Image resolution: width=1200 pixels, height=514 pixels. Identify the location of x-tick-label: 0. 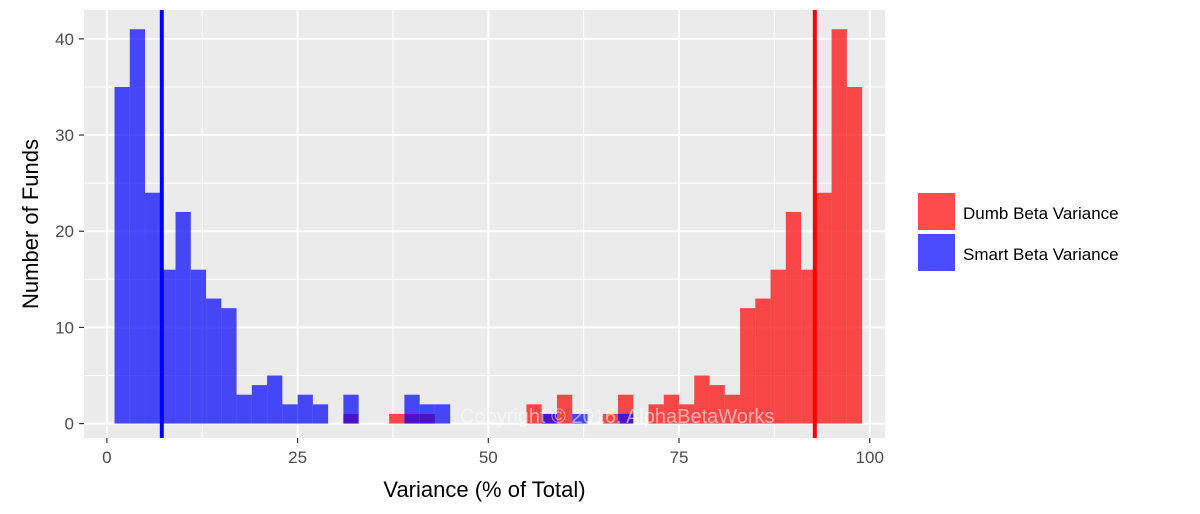
(106, 457).